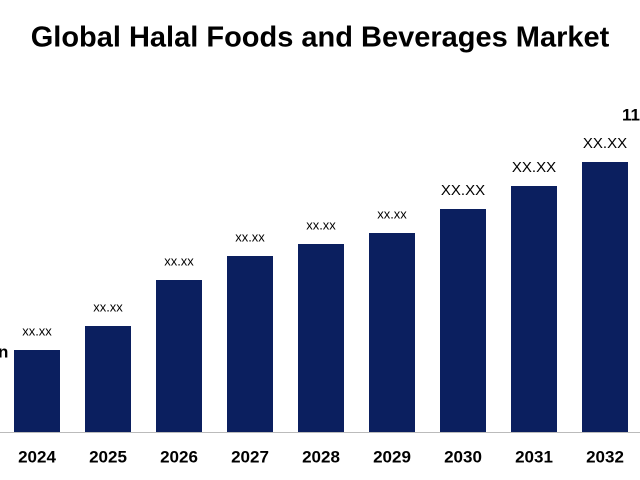 Image resolution: width=640 pixels, height=480 pixels. Describe the element at coordinates (108, 456) in the screenshot. I see `x-tick-label: 2025` at that location.